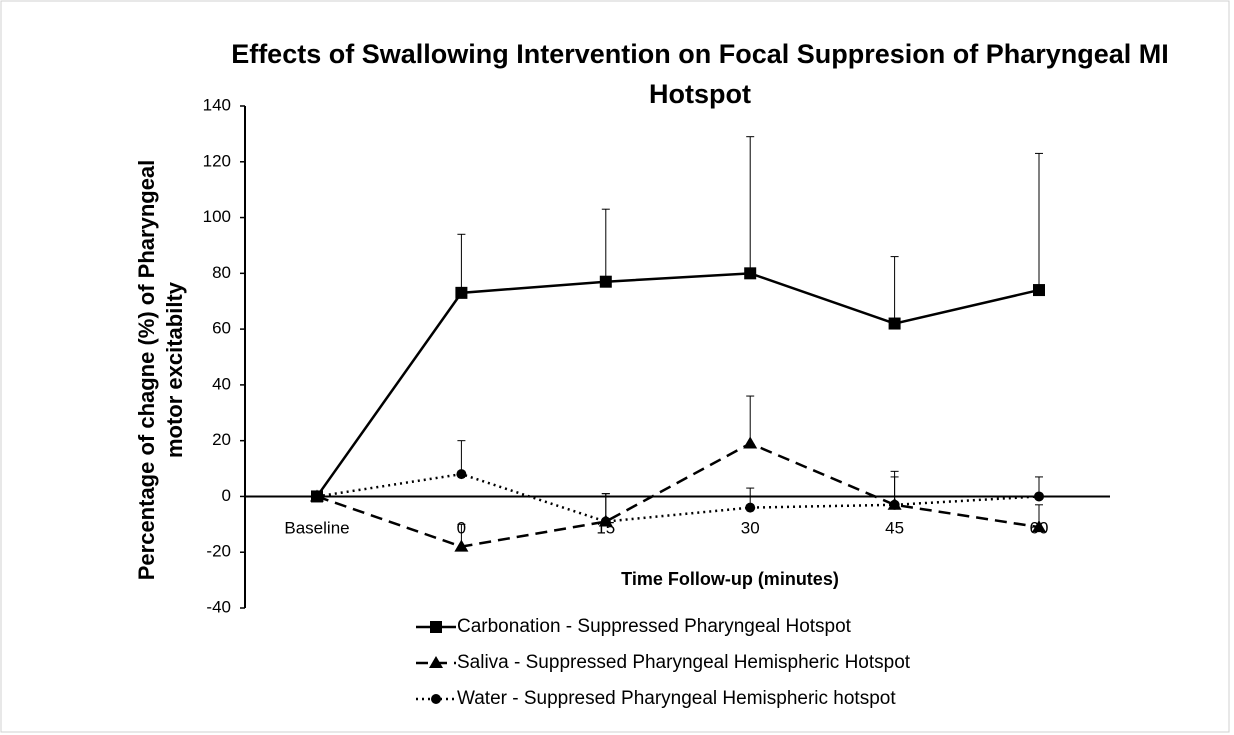 The image size is (1234, 735). What do you see at coordinates (221, 383) in the screenshot?
I see `y-tick-label: 40` at bounding box center [221, 383].